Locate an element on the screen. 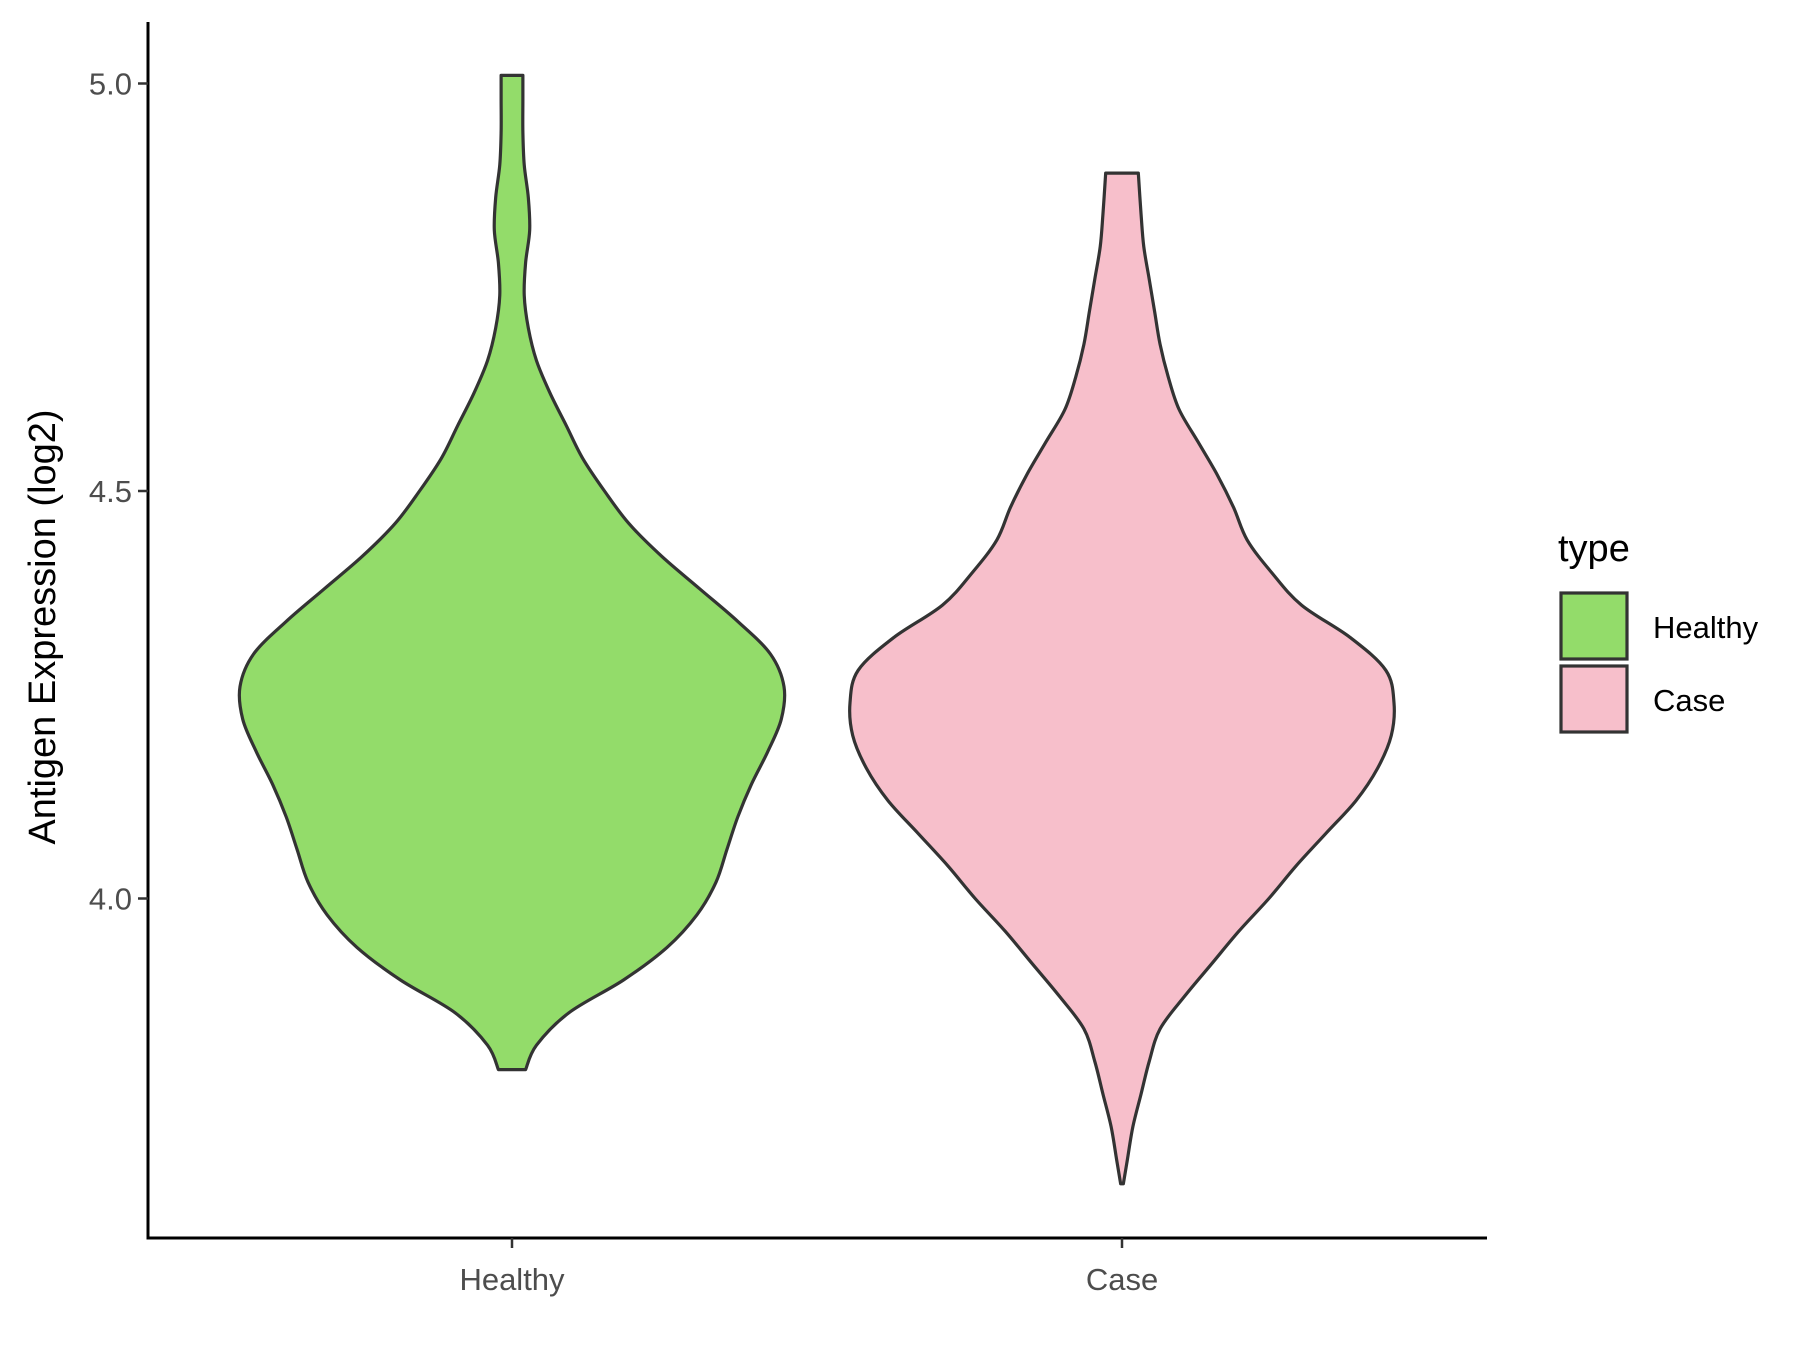  legend: type Healthy Case is located at coordinates (1658, 631).